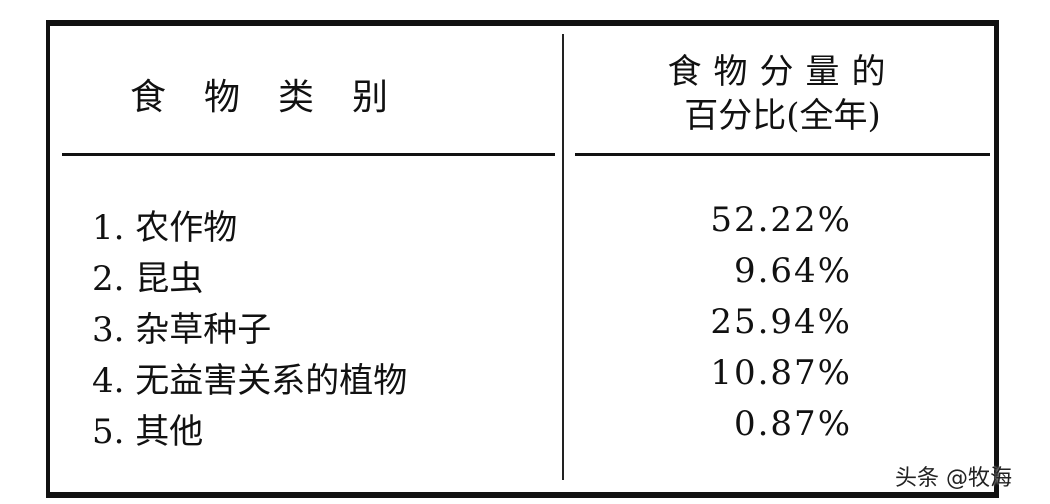 Image resolution: width=1050 pixels, height=504 pixels. Describe the element at coordinates (308, 154) in the screenshot. I see `header-rule-left` at that location.